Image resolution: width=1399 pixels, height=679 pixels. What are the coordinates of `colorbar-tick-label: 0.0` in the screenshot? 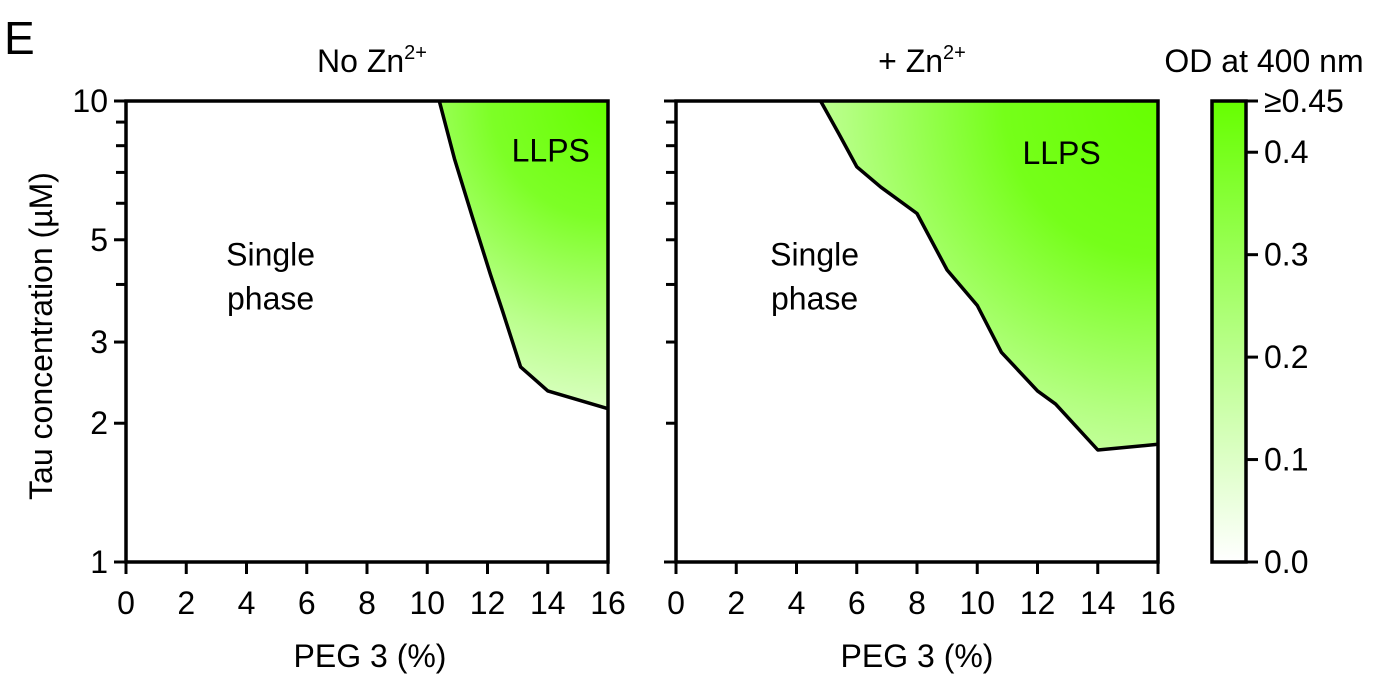 It's located at (1286, 562).